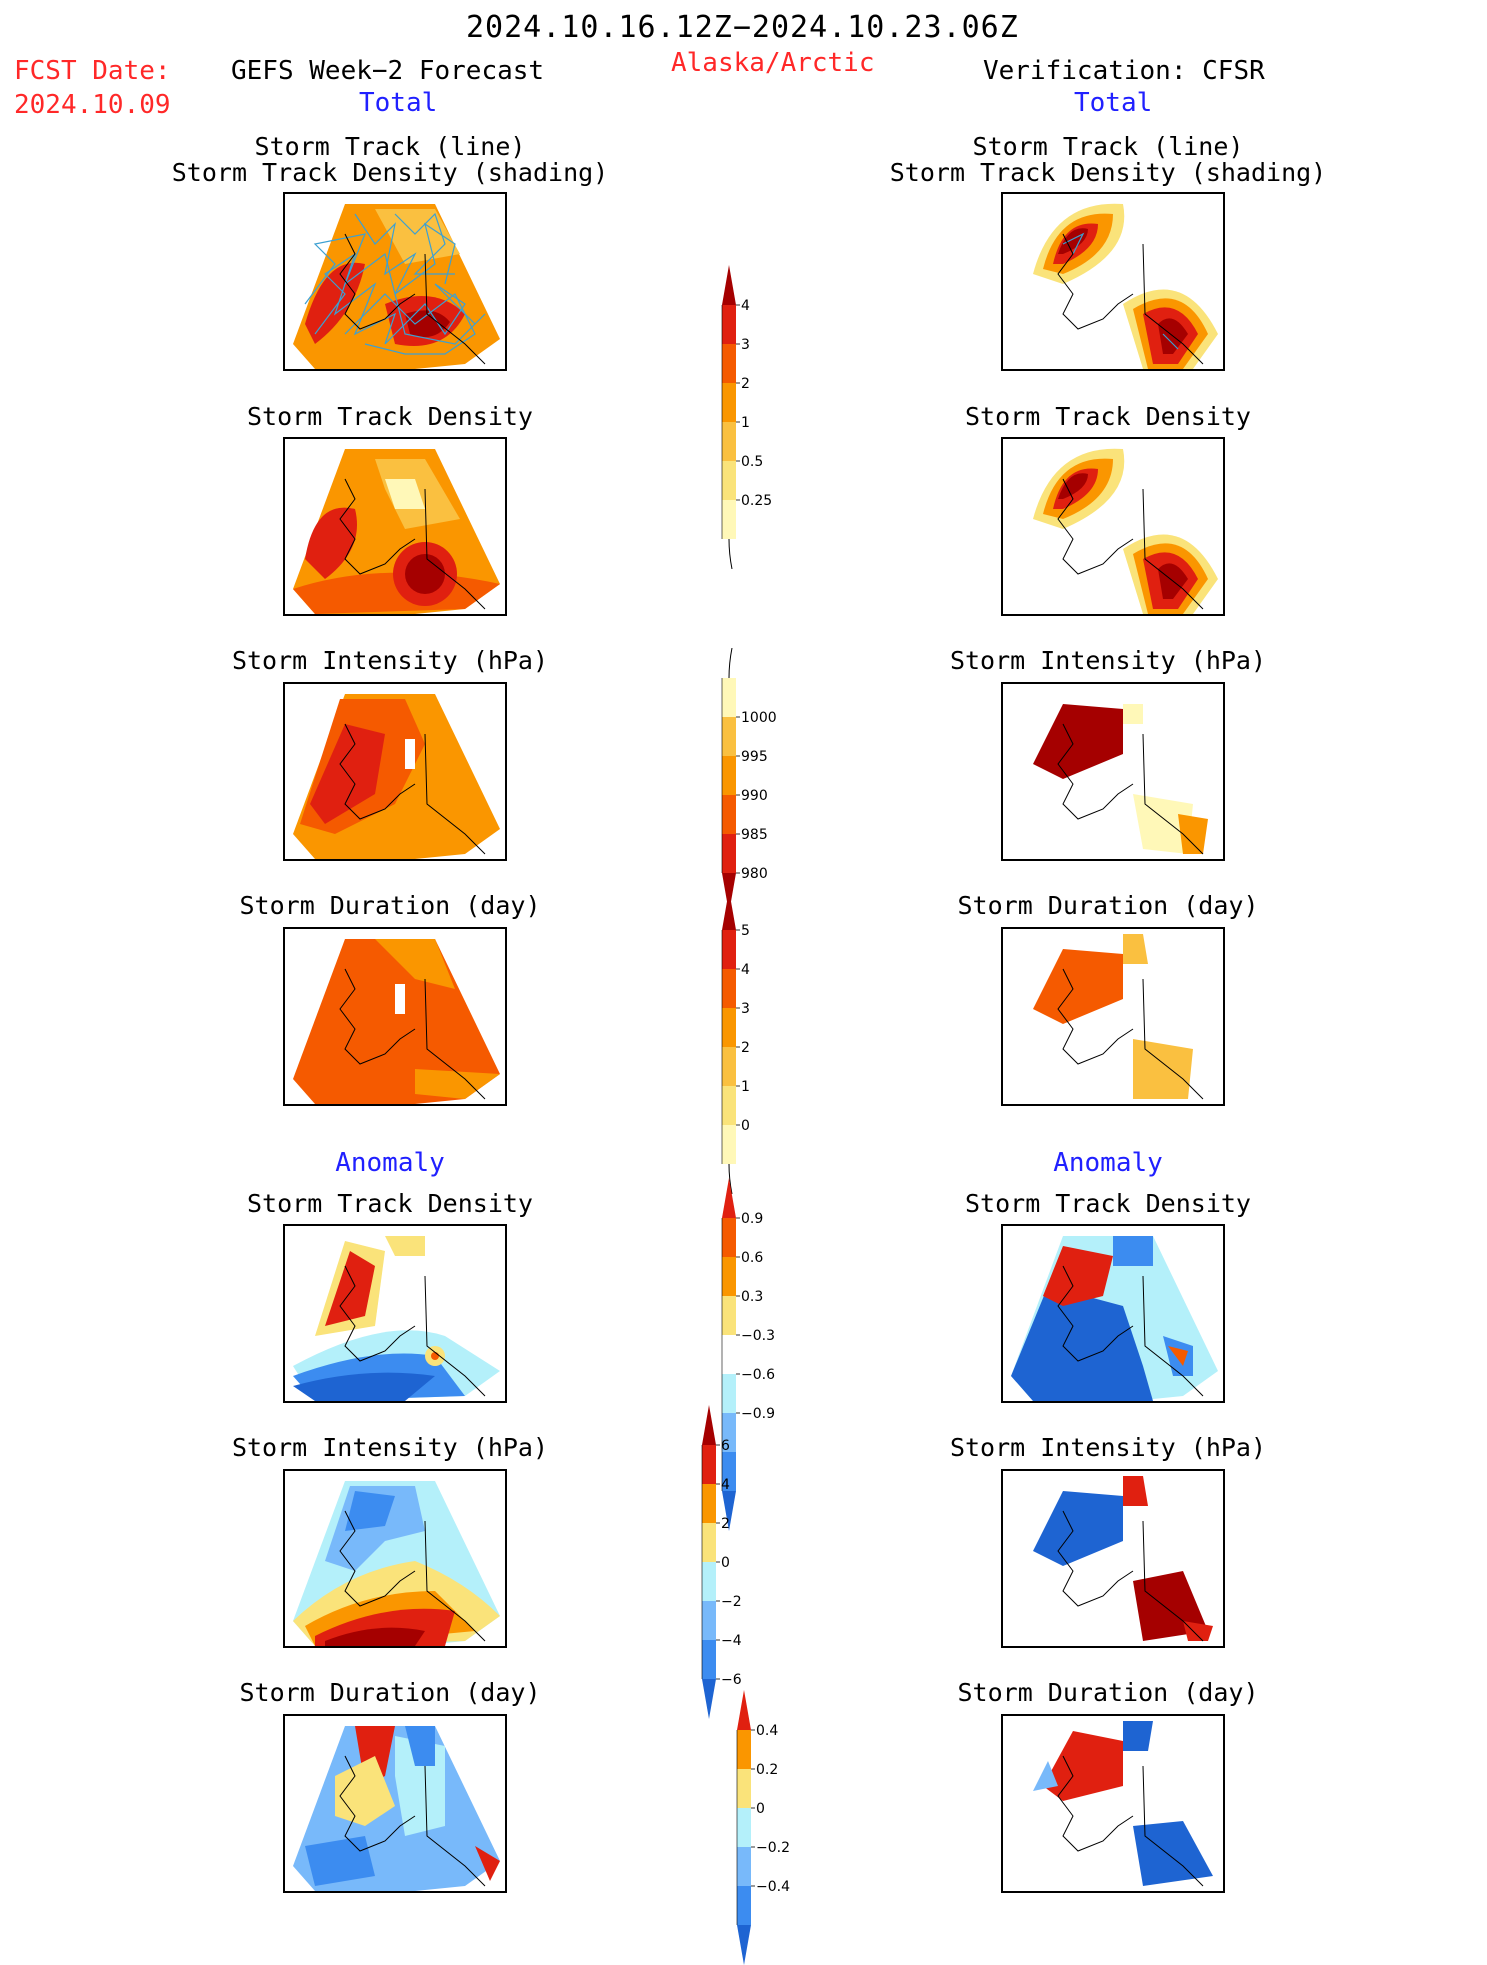  Describe the element at coordinates (390, 1203) in the screenshot. I see `left-anom-density-title: Storm Track Density` at that location.